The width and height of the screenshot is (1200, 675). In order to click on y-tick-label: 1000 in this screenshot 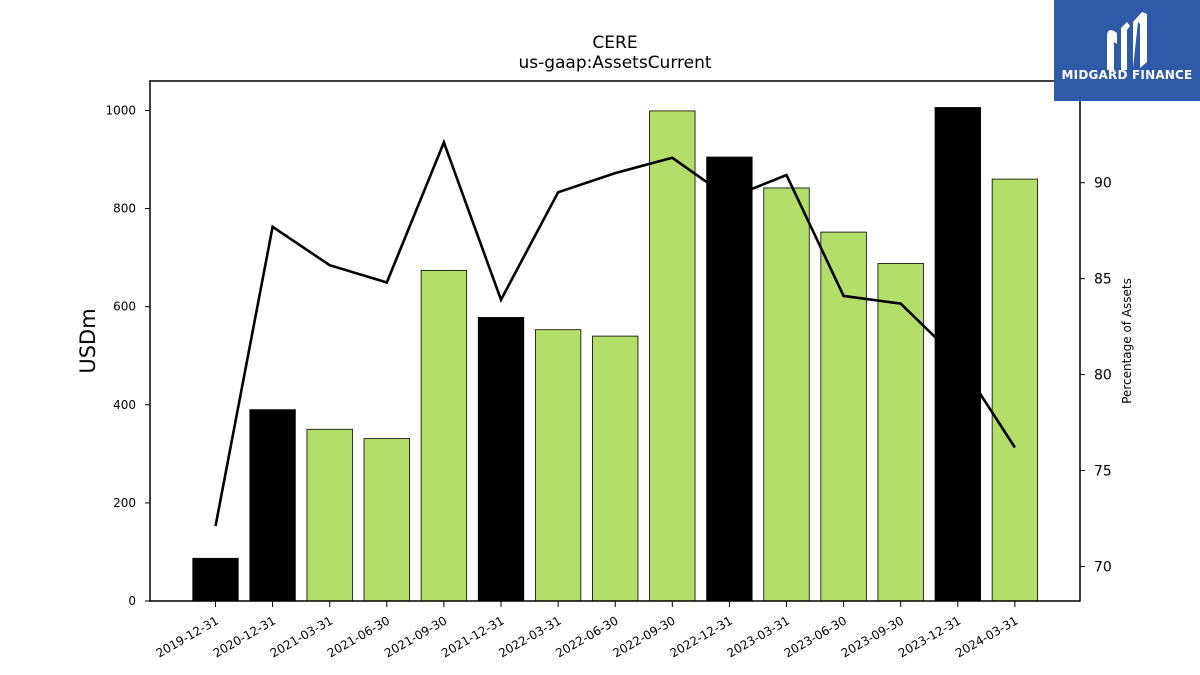, I will do `click(120, 110)`.